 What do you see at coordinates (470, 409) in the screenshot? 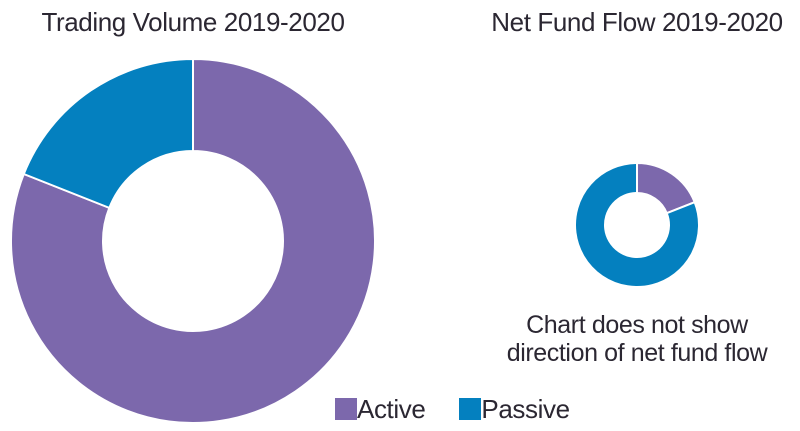
I see `legend-swatch-passive` at bounding box center [470, 409].